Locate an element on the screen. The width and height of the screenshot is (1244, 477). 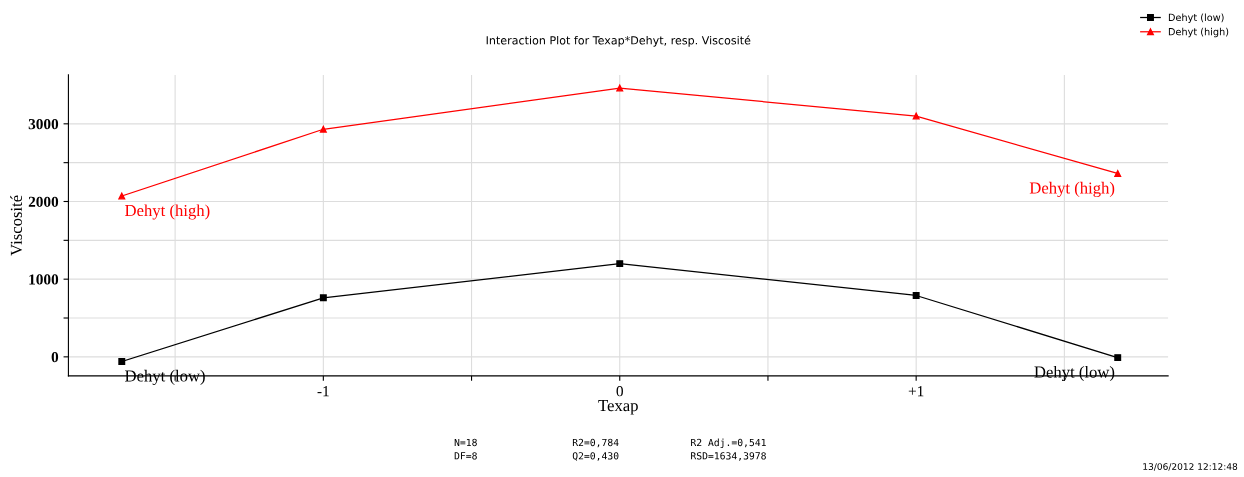
text: R2 Adj.=0,541 is located at coordinates (728, 443).